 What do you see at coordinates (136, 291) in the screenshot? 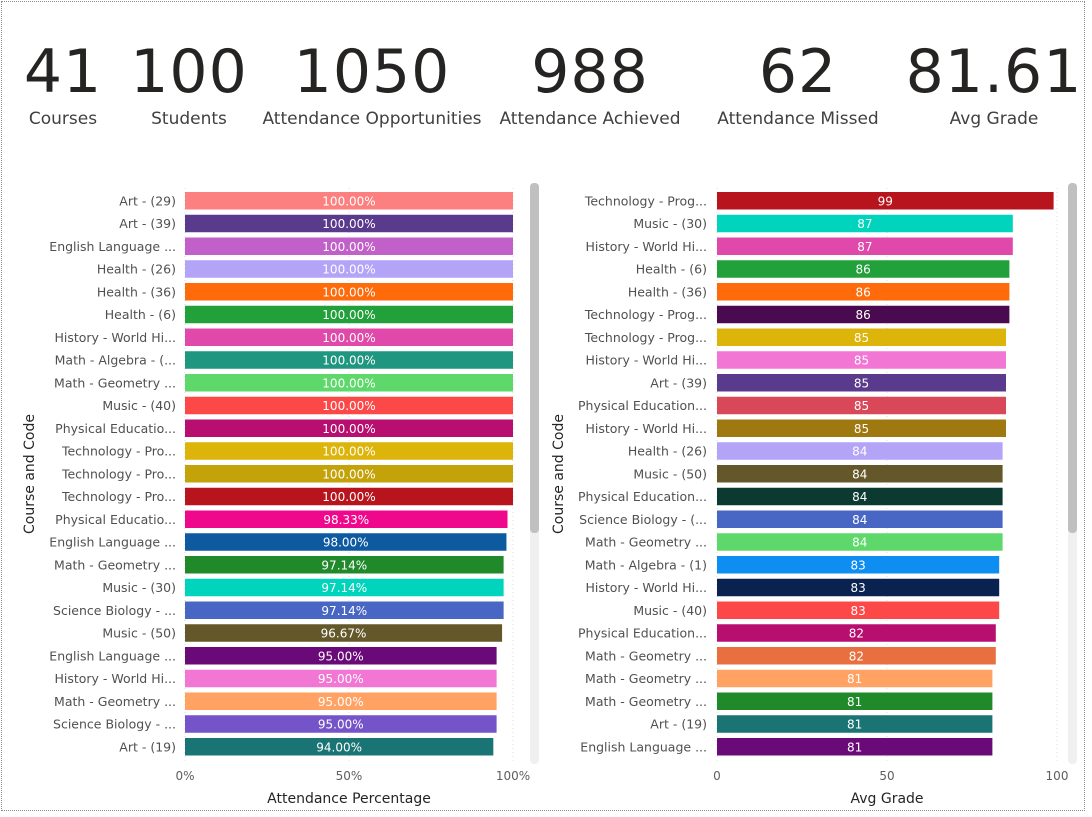
I see `category-label: Health - (36)` at bounding box center [136, 291].